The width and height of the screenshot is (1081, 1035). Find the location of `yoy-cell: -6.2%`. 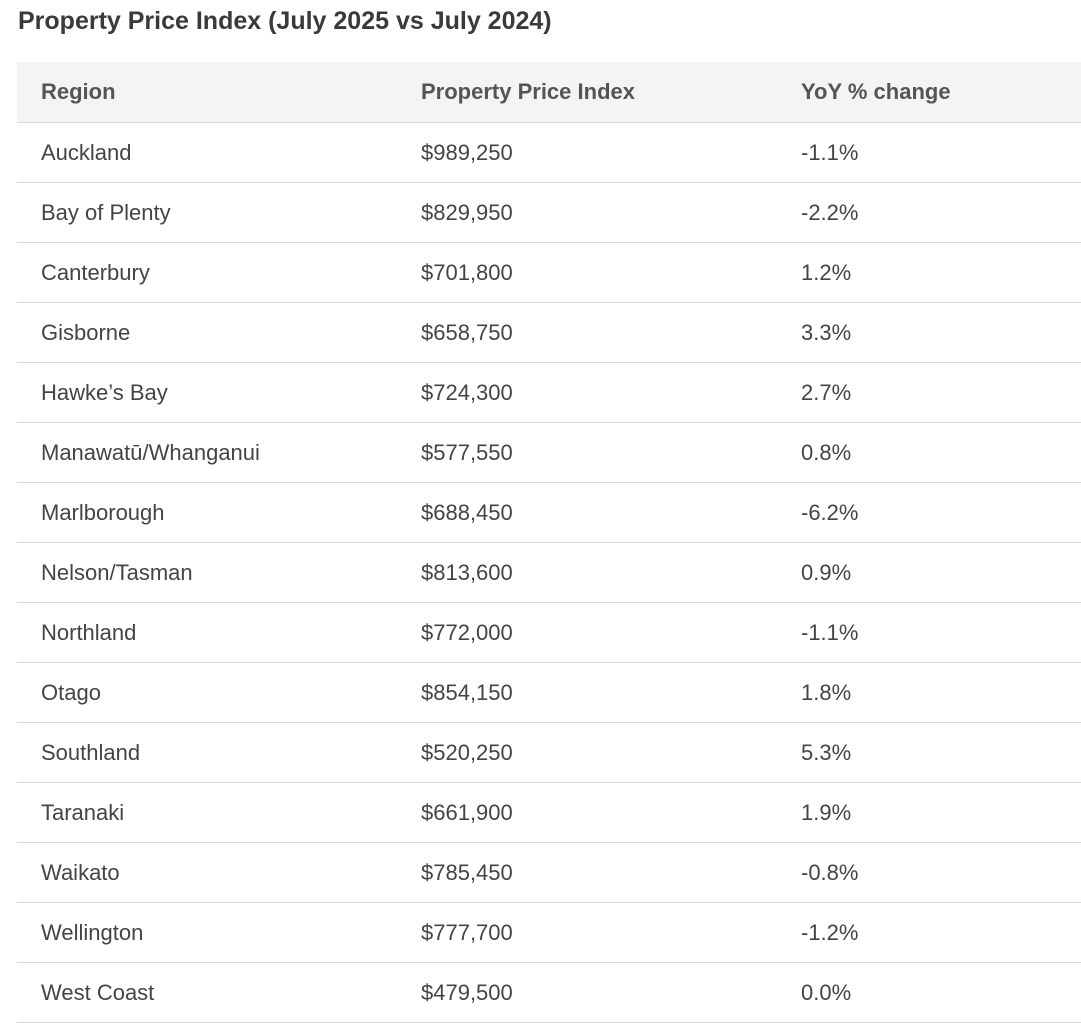

yoy-cell: -6.2% is located at coordinates (929, 512).